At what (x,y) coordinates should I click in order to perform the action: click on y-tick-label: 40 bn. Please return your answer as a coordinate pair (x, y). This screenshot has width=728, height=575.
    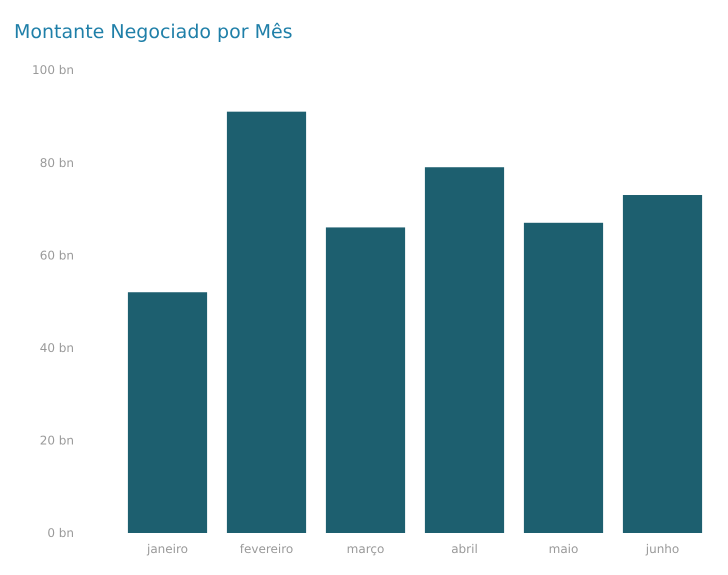
    Looking at the image, I should click on (57, 348).